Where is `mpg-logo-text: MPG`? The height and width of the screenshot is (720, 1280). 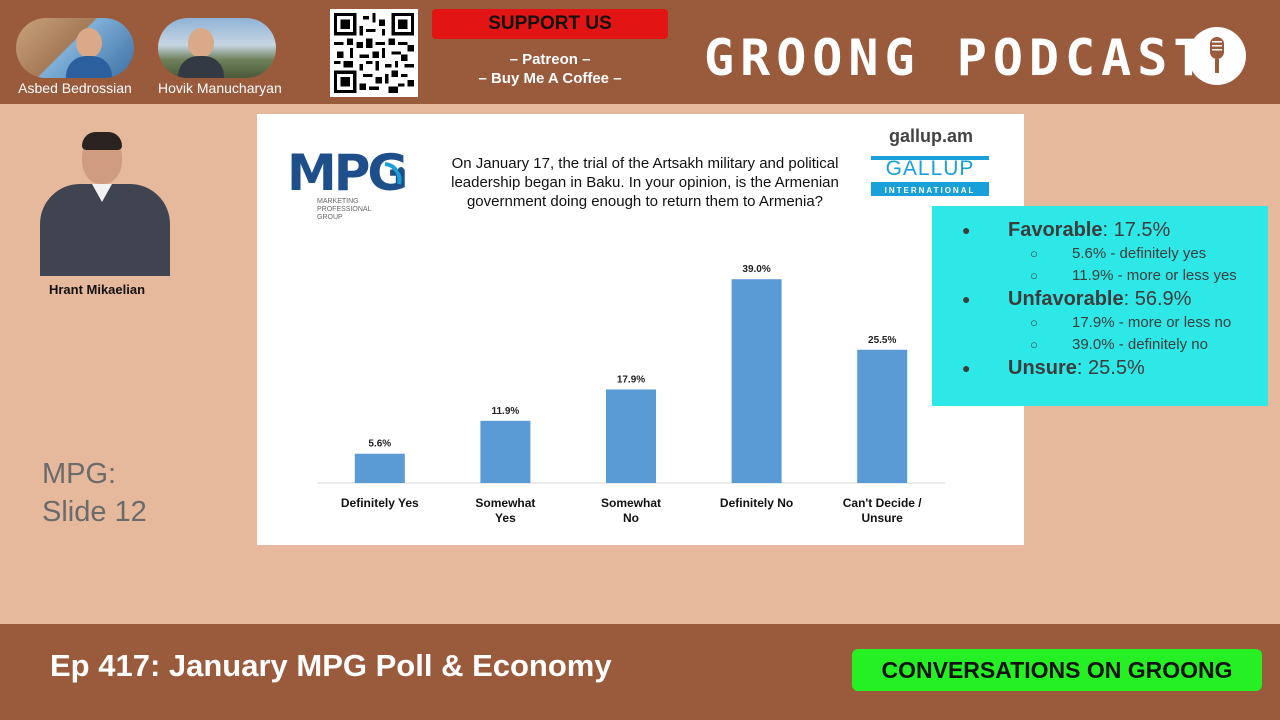
mpg-logo-text: MPG is located at coordinates (346, 173).